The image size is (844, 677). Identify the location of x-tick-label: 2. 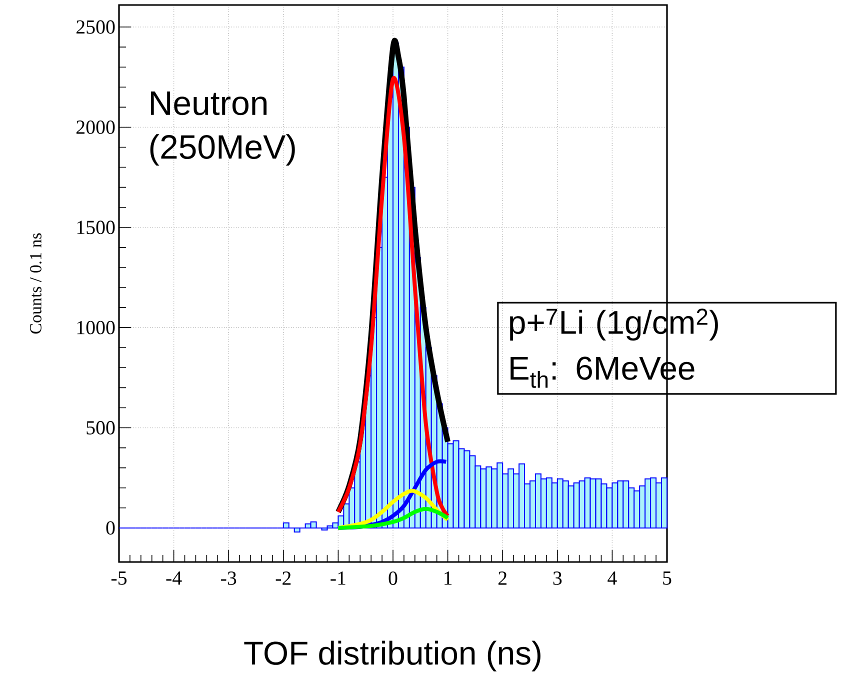
(502, 578).